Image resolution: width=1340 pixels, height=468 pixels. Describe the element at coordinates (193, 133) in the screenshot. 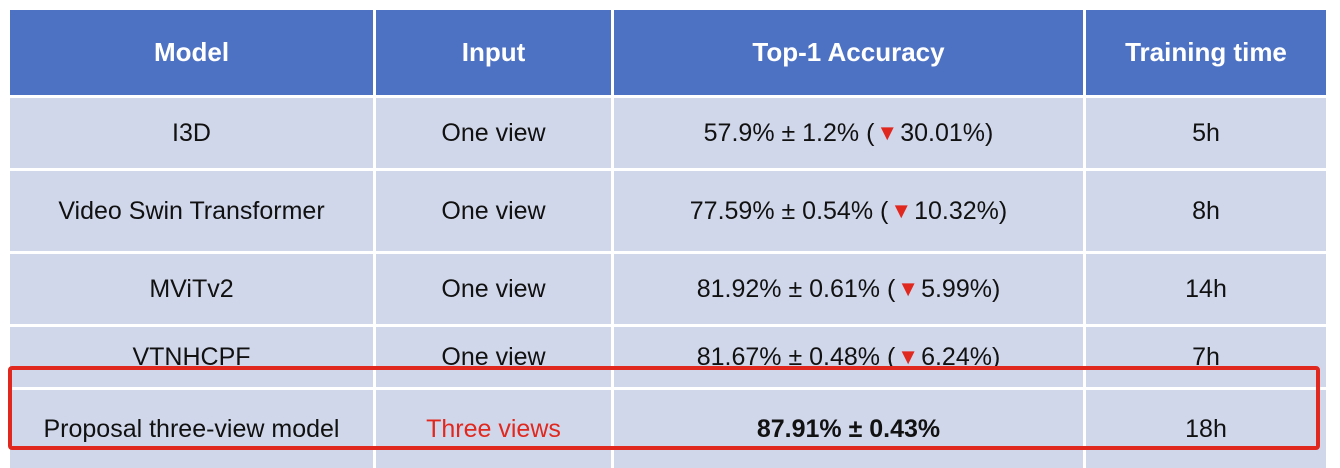

I see `model-name: I3D` at that location.